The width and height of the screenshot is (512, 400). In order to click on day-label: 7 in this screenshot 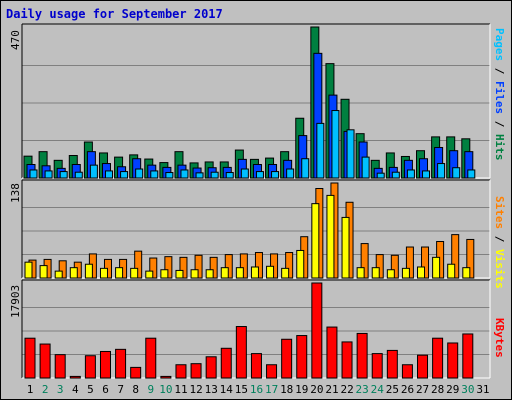, I will do `click(120, 389)`.